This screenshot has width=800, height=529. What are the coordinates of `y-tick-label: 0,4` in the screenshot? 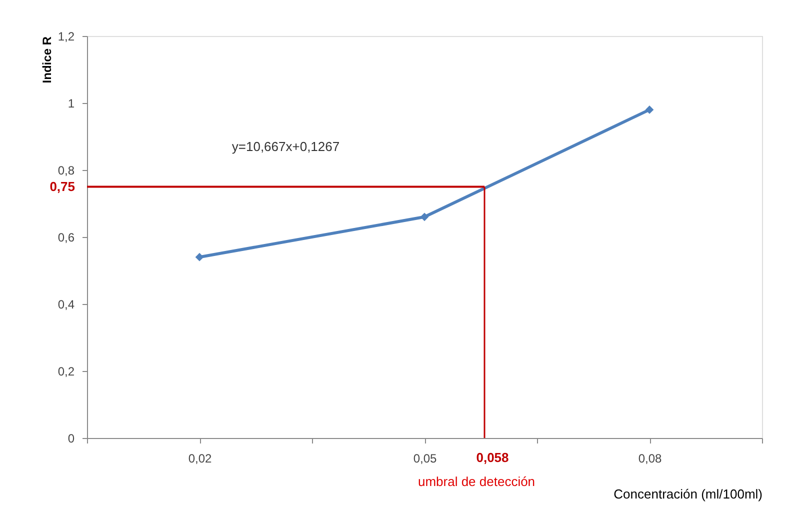 It's located at (66, 305).